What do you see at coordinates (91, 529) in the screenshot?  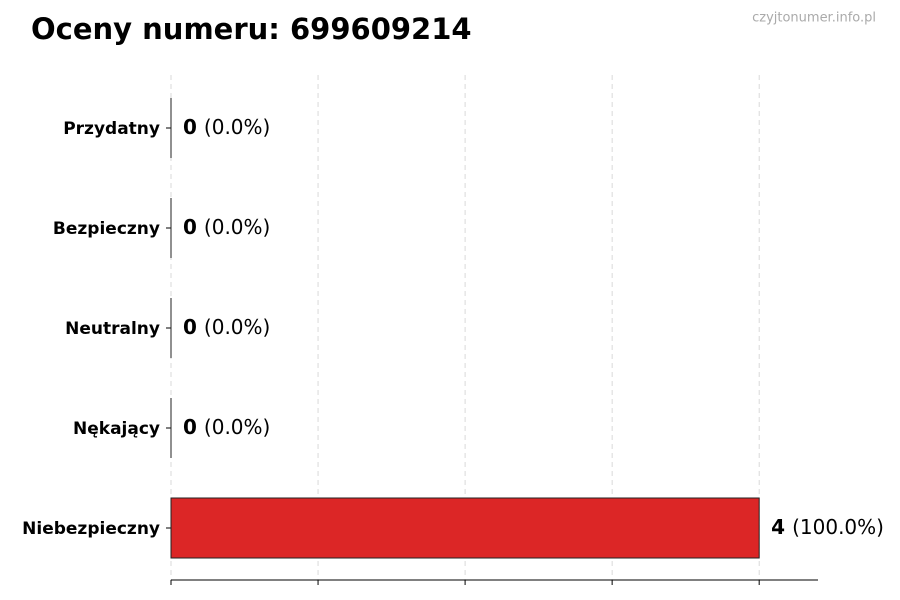 I see `y-tick-label: Niebezpieczny` at bounding box center [91, 529].